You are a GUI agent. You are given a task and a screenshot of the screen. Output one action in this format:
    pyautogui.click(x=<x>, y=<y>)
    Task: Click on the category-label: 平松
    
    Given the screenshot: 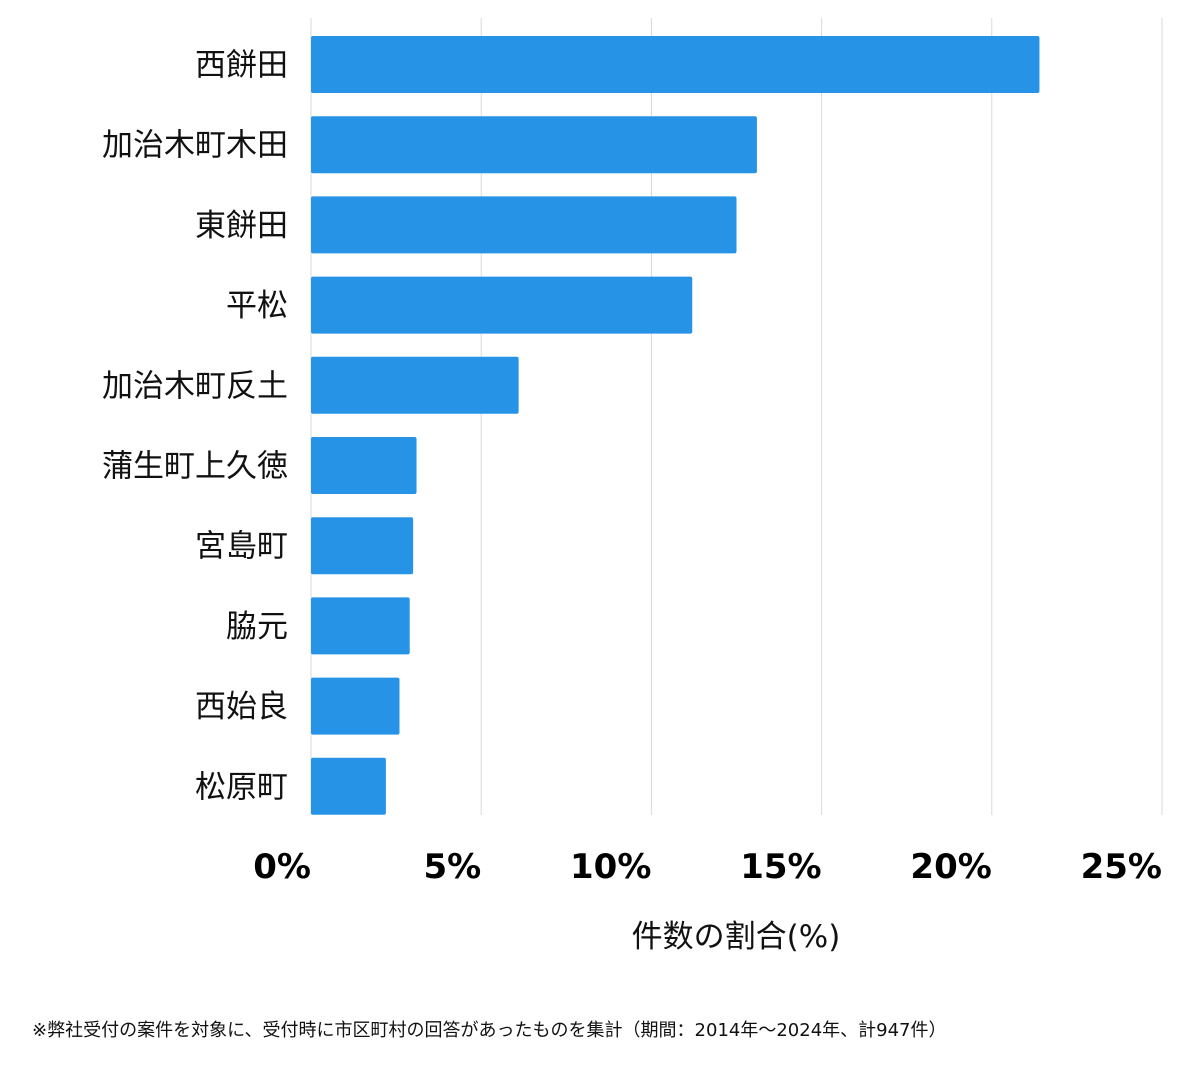 What is the action you would take?
    pyautogui.click(x=257, y=306)
    